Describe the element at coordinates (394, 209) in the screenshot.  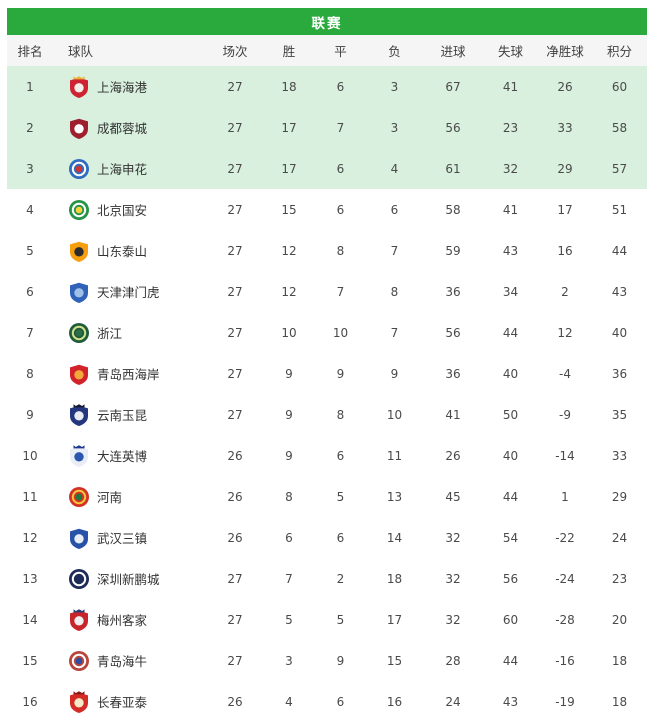
I see `stat-loss: 6` at that location.